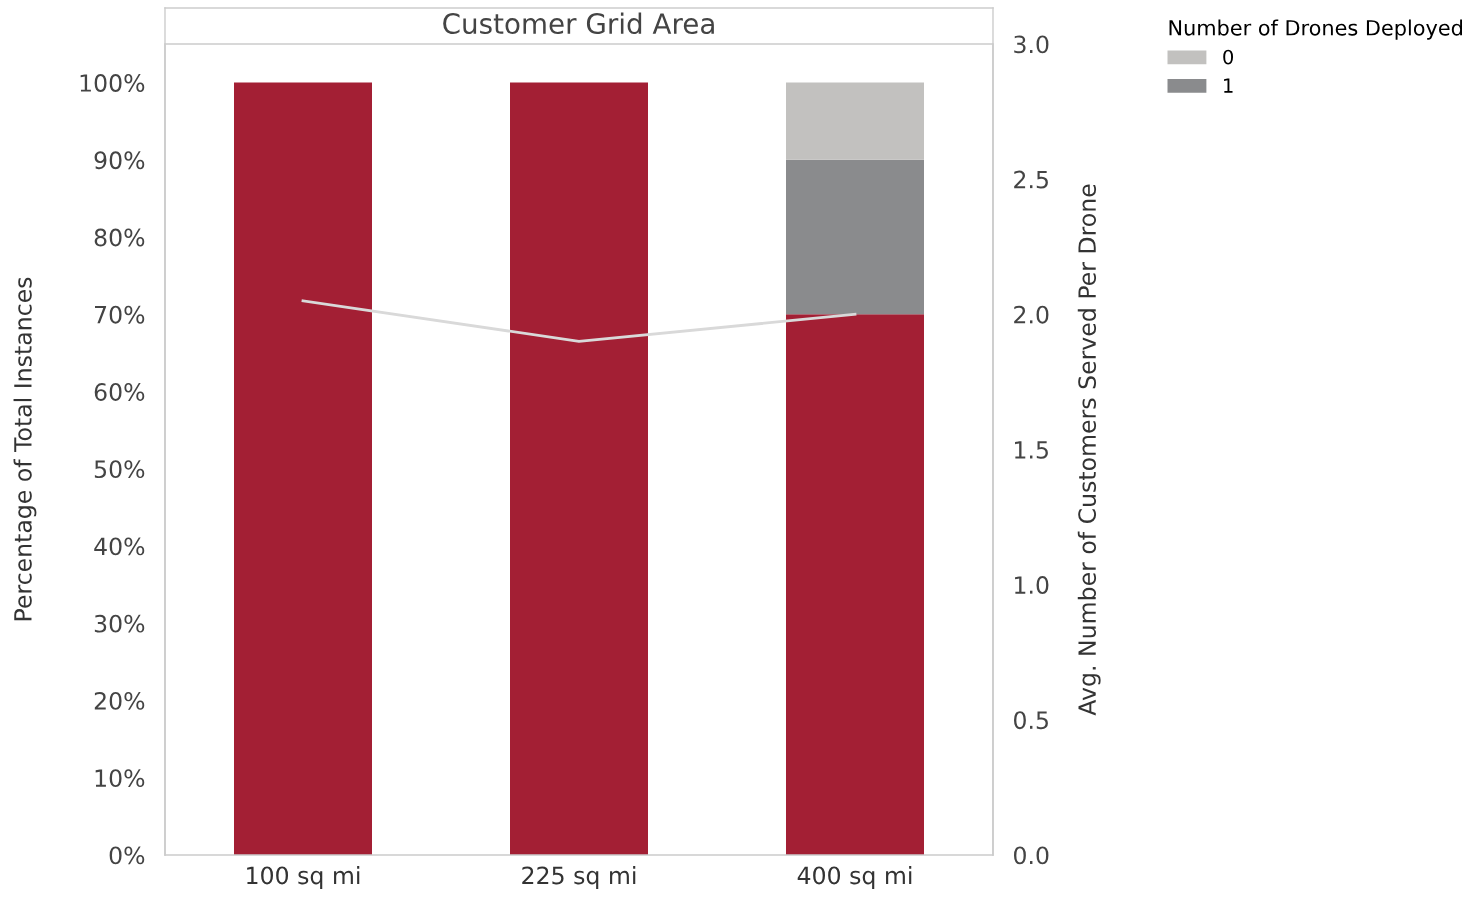 The image size is (1471, 905). I want to click on y-tick-label: 60%, so click(119, 392).